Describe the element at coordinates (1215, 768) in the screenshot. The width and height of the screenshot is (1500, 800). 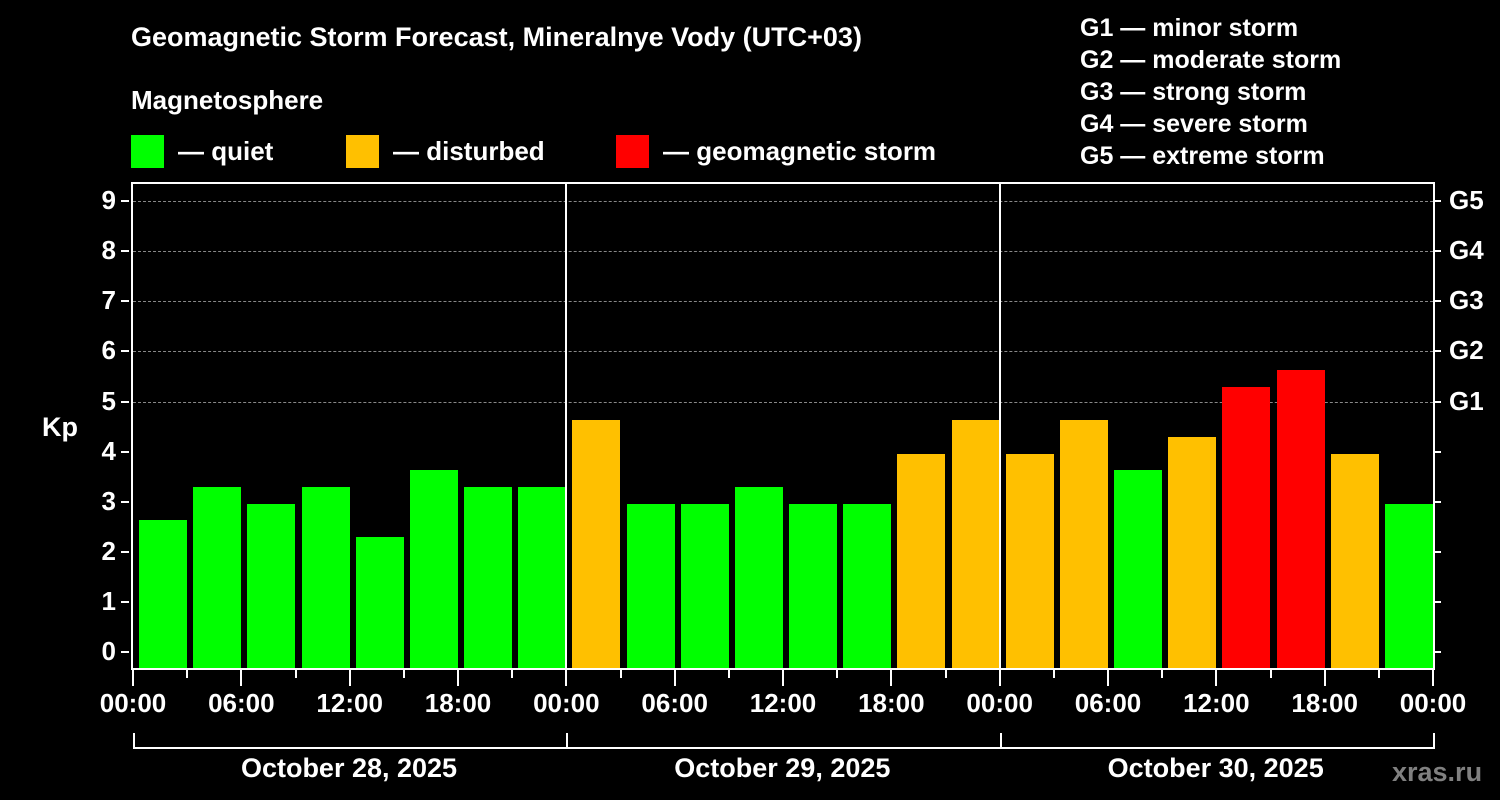
I see `date-label: October 30, 2025` at that location.